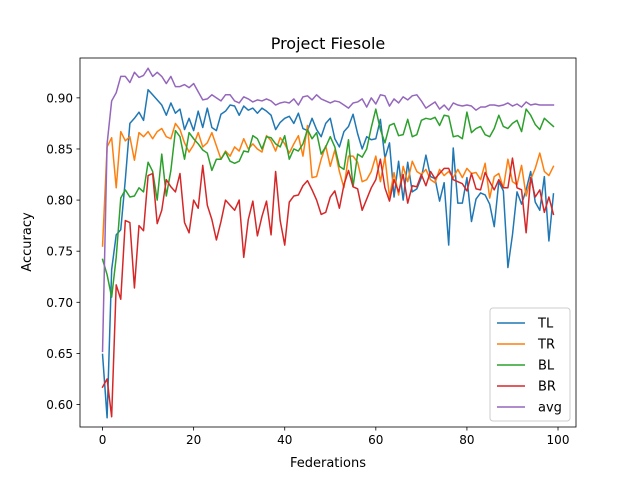 Image resolution: width=640 pixels, height=480 pixels. I want to click on y-axis: 0.60 0.65 0.70 0.75 0.80 0.85 0.90, so click(63, 251).